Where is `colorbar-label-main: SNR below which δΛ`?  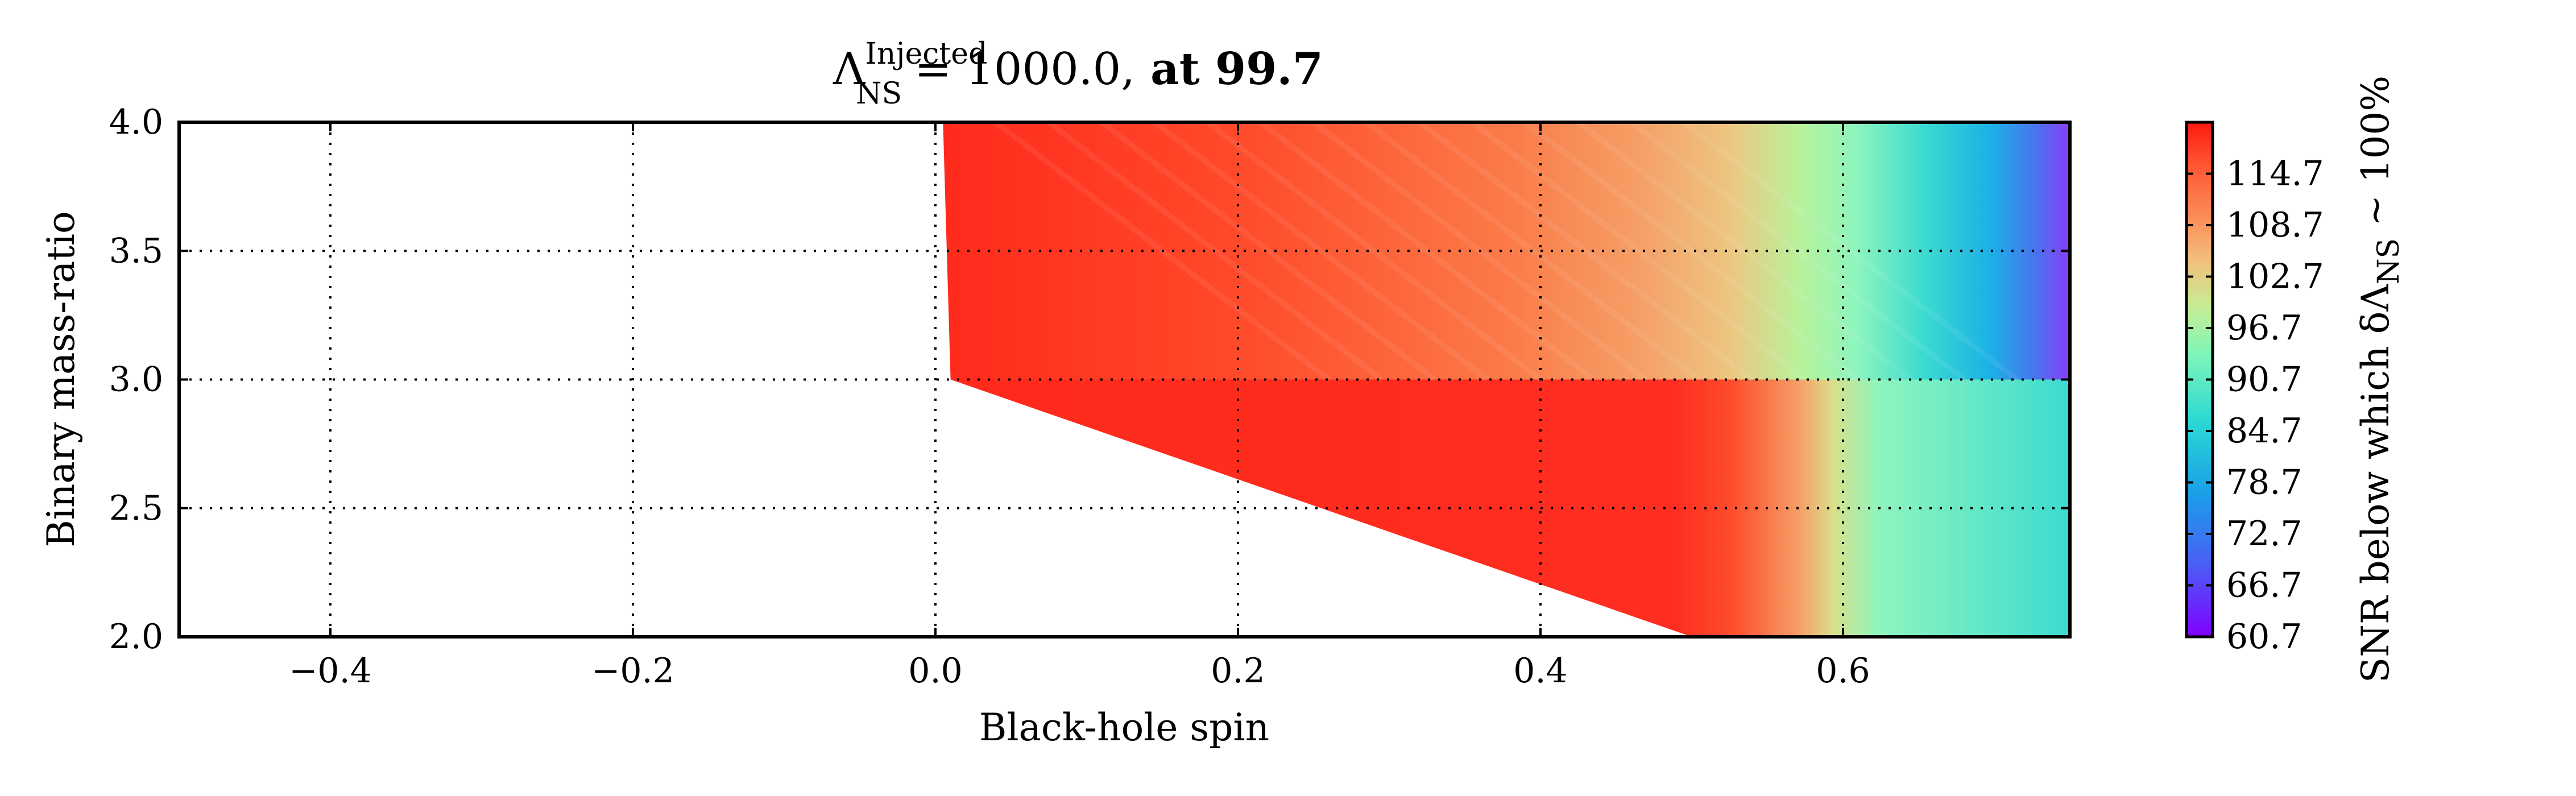
colorbar-label-main: SNR below which δΛ is located at coordinates (2375, 484).